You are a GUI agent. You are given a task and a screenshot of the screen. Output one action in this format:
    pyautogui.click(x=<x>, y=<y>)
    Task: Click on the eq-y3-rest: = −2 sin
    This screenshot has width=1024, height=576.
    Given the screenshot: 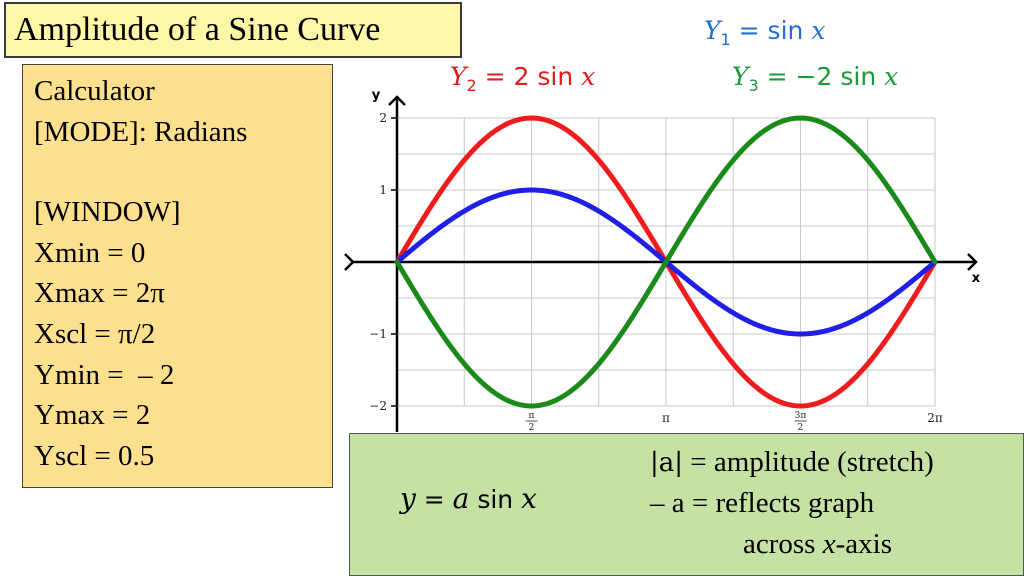 What is the action you would take?
    pyautogui.click(x=821, y=76)
    